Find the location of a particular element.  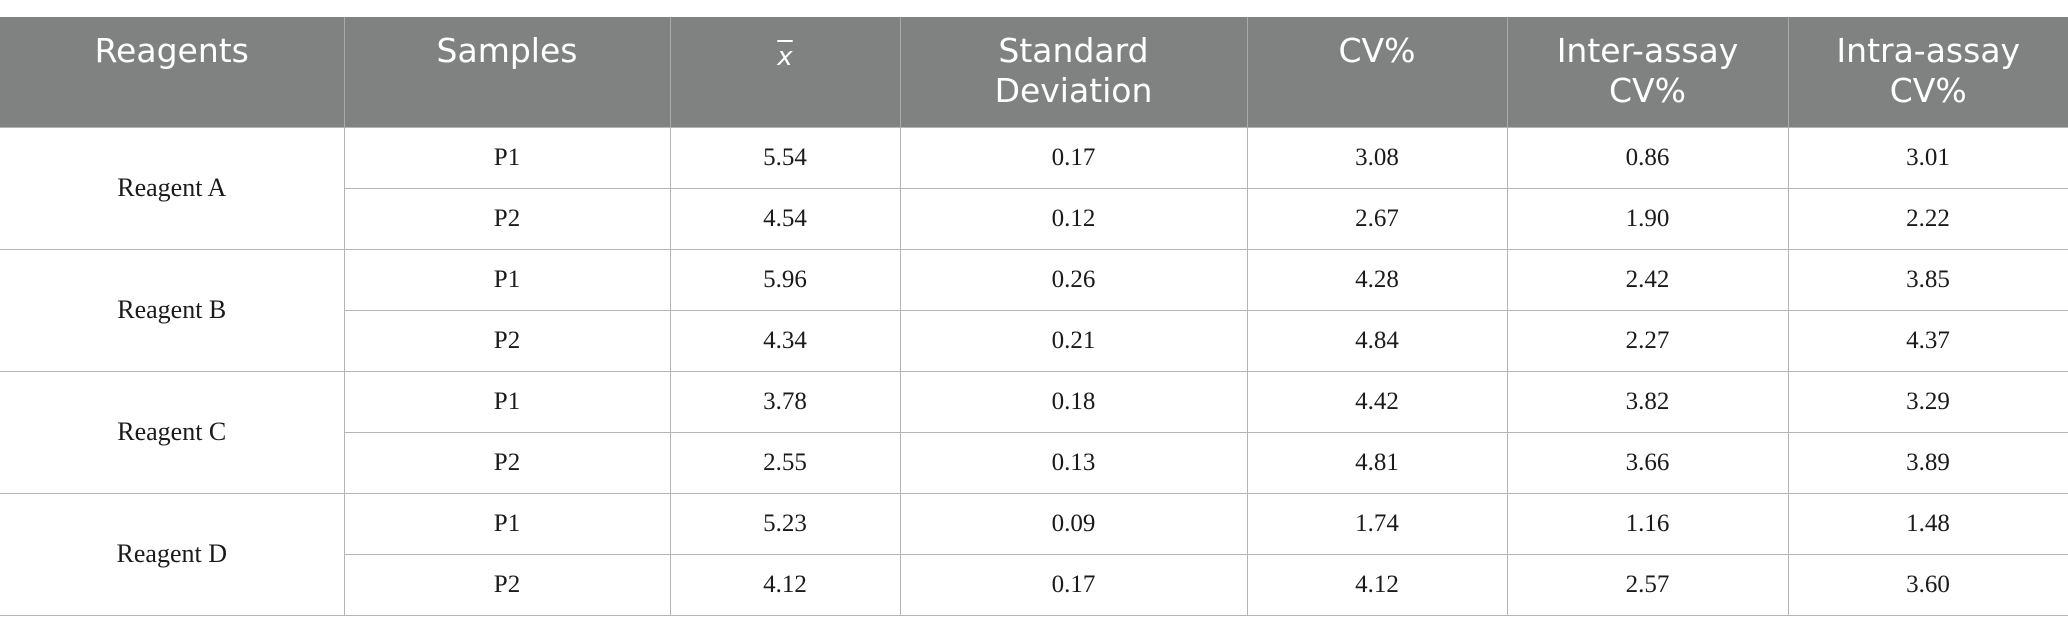

cv-cell: 4.42 is located at coordinates (1377, 401).